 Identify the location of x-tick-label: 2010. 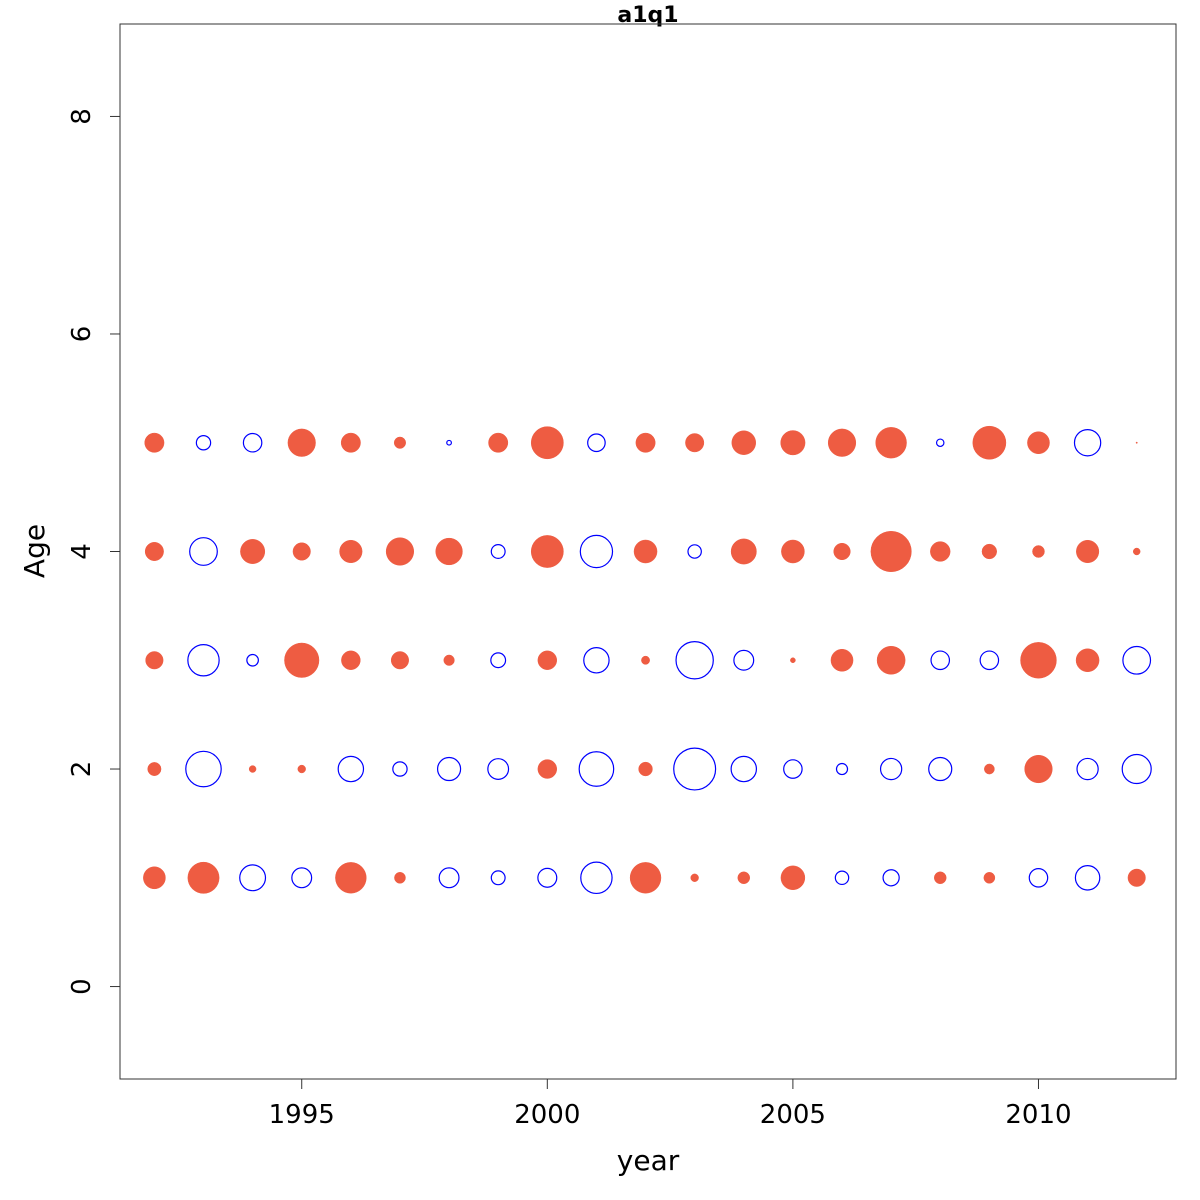
(1038, 1115).